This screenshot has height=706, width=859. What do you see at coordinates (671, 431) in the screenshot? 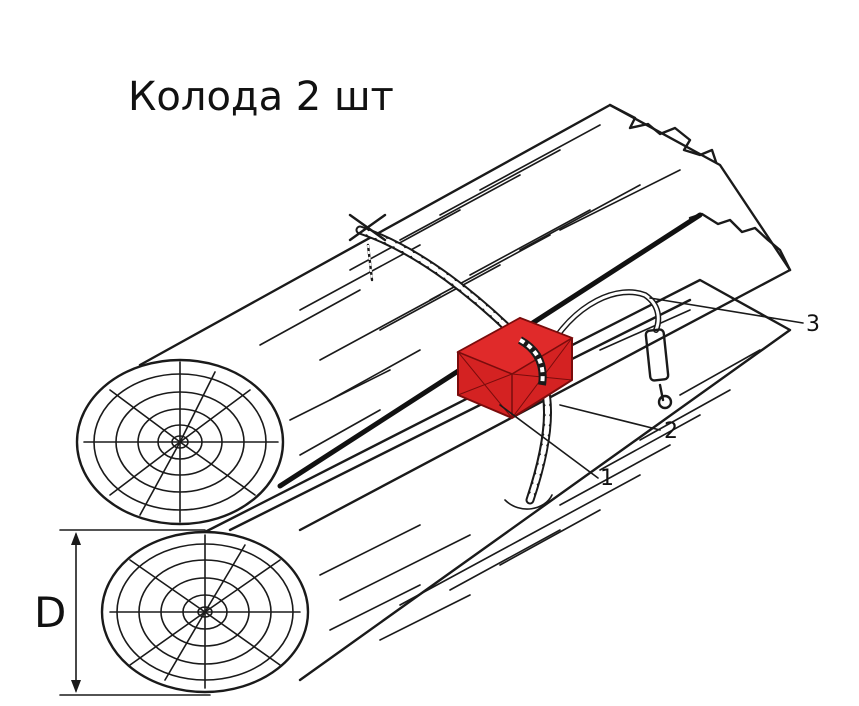
I see `callout-2: 2` at bounding box center [671, 431].